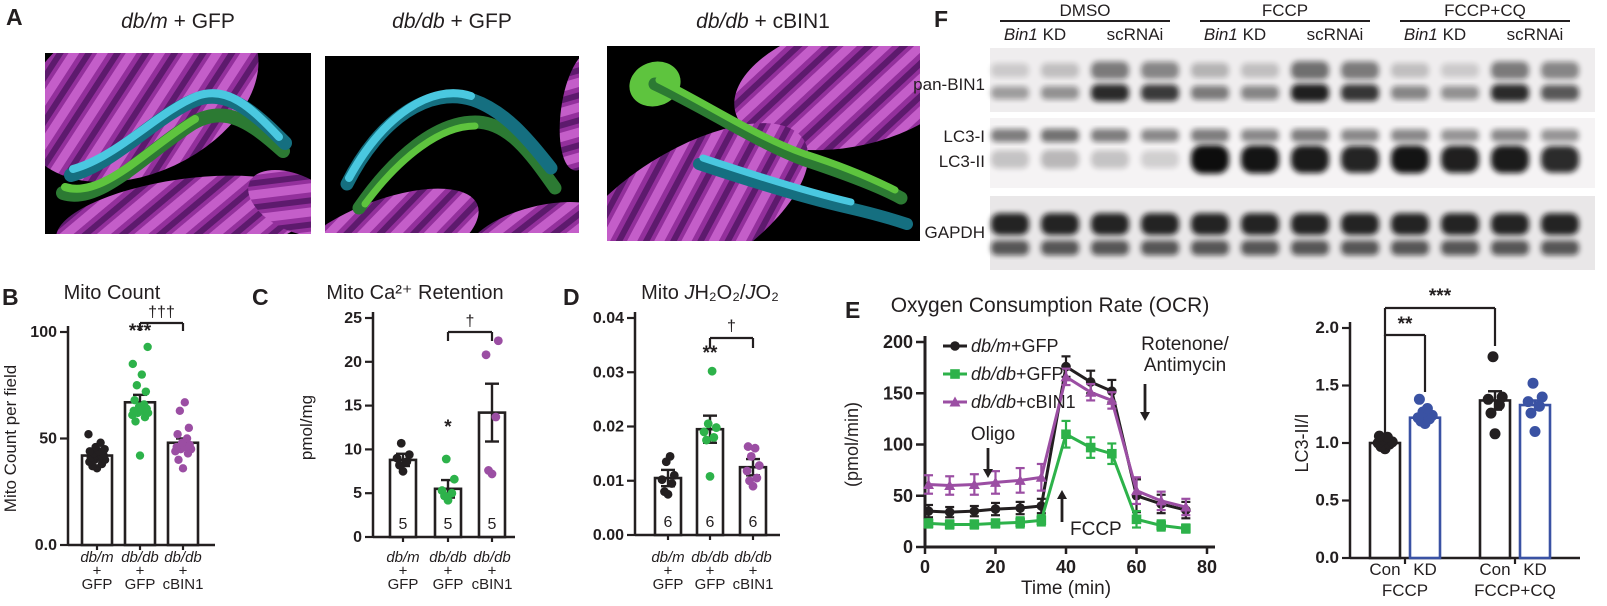  Describe the element at coordinates (183, 584) in the screenshot. I see `svg-text: cBIN1` at that location.